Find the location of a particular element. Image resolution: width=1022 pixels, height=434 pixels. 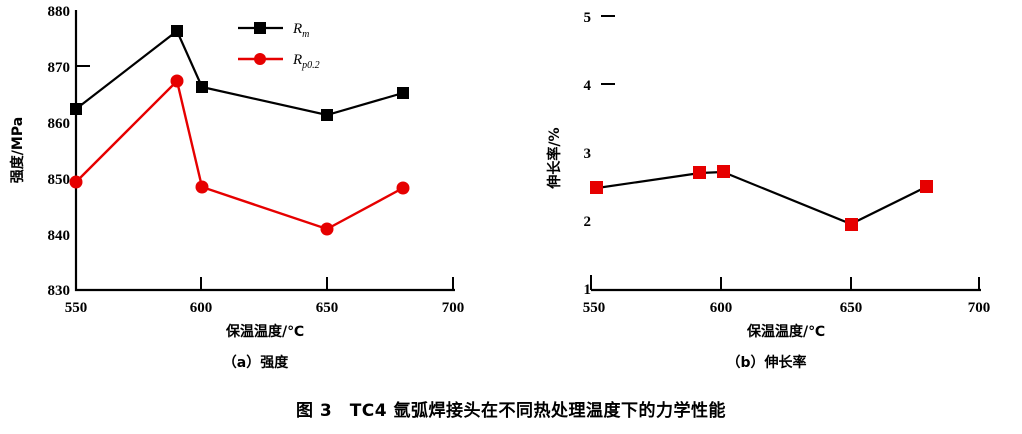

y-tick-label: 850 is located at coordinates (59, 180).